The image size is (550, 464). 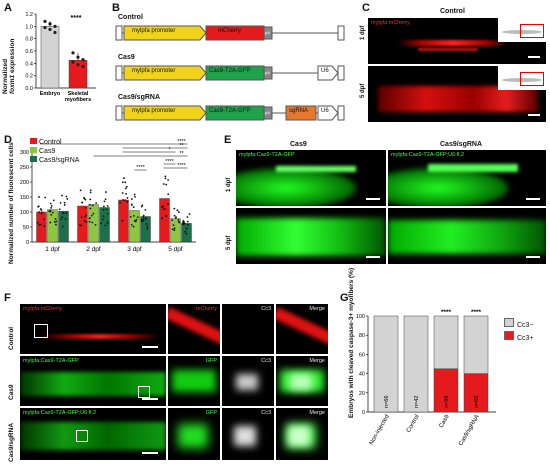 I want to click on panel-f-overlay-1: mylpfa:mCherry, so click(x=42, y=309).